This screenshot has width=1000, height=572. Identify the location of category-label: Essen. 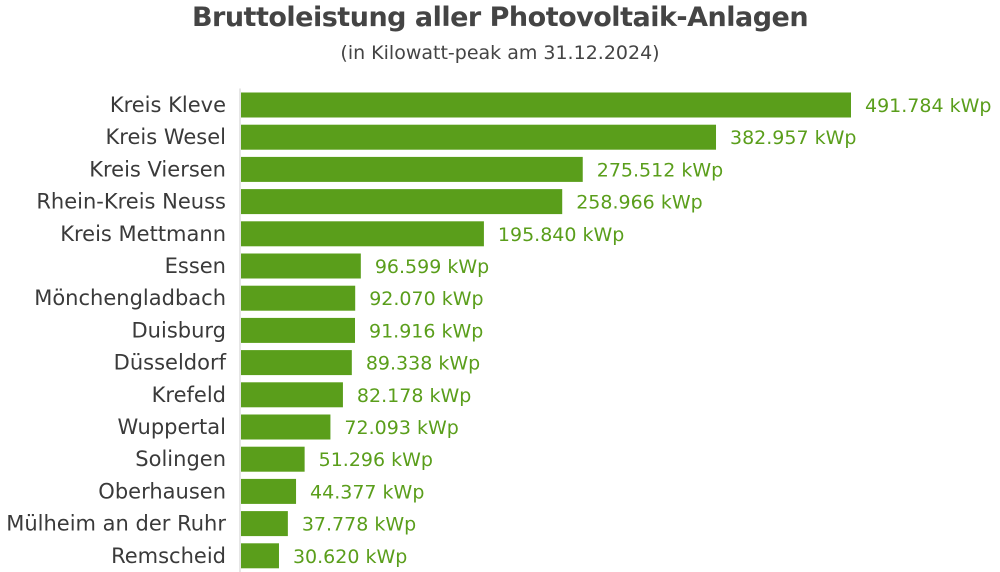
(195, 266).